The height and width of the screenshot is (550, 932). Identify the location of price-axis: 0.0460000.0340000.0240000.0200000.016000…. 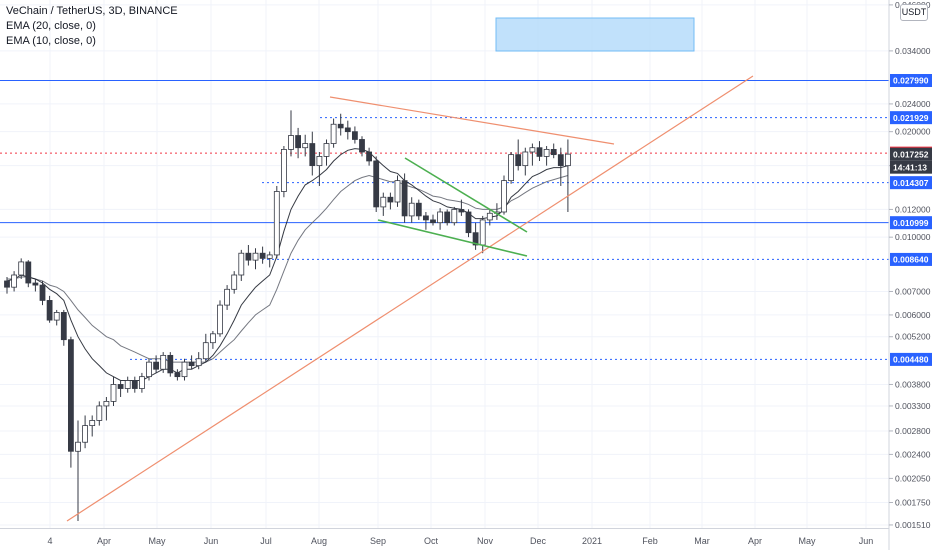
(910, 275).